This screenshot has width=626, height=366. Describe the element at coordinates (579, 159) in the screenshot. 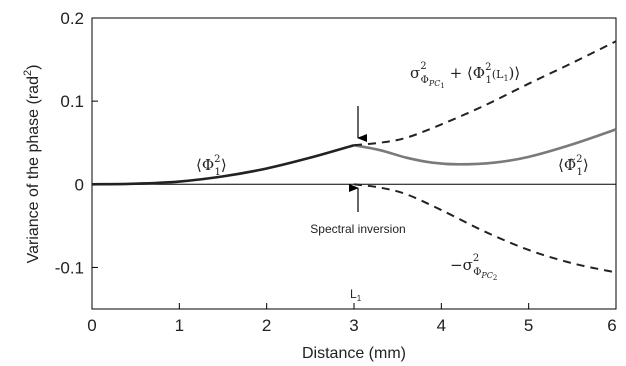

I see `phi-right-sup: 2` at that location.